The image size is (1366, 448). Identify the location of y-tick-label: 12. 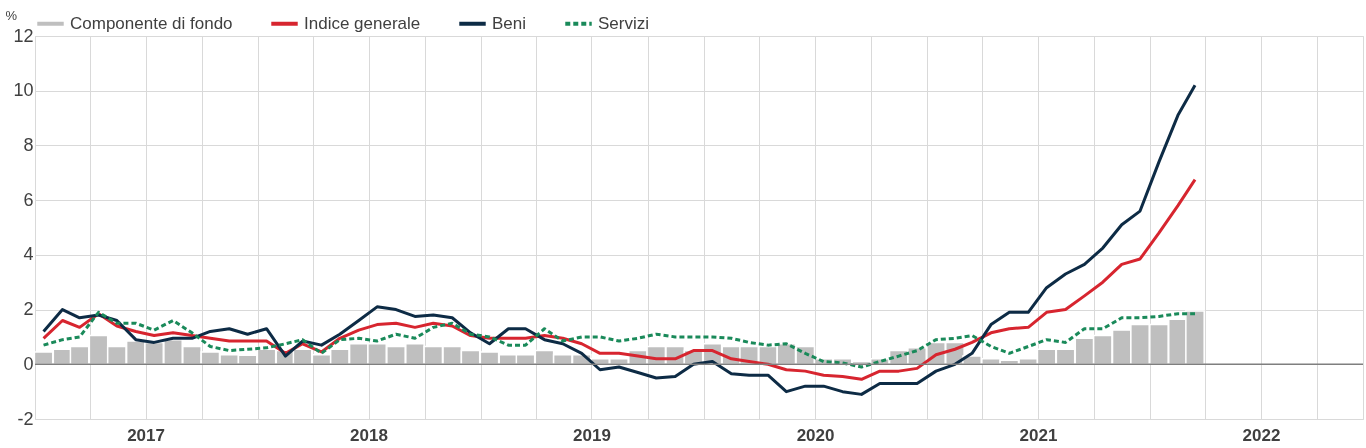
(23, 35).